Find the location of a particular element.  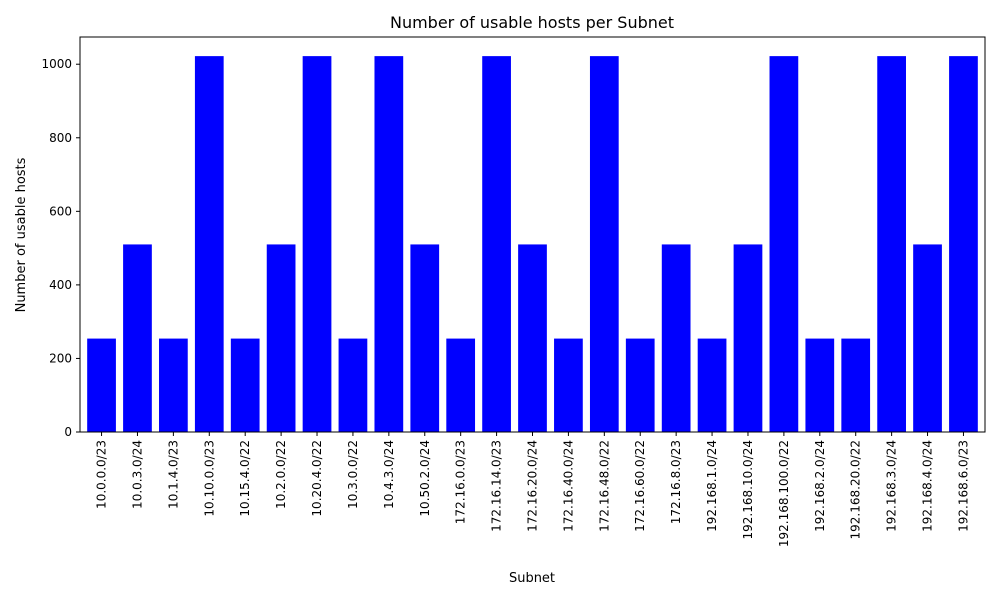

x-tick-label: 192.168.3.0/24 is located at coordinates (892, 486).